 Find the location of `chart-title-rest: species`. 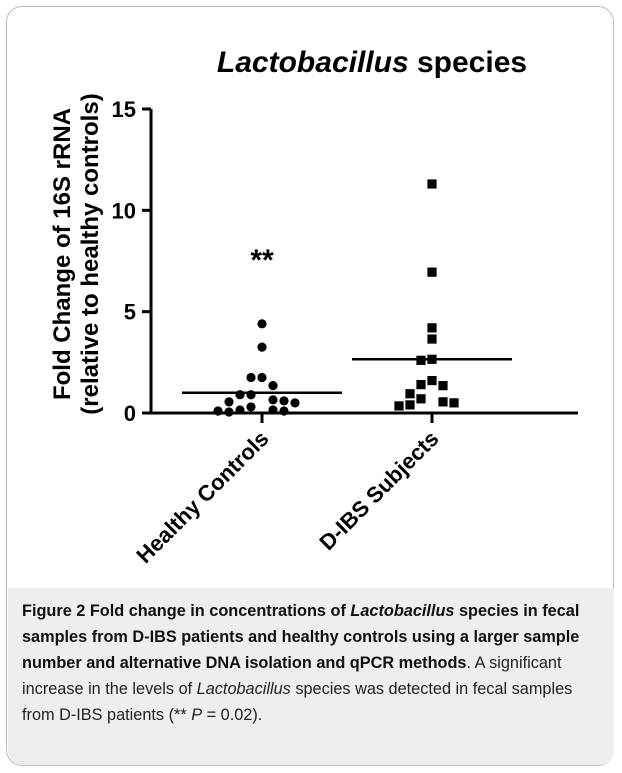

chart-title-rest: species is located at coordinates (468, 62).